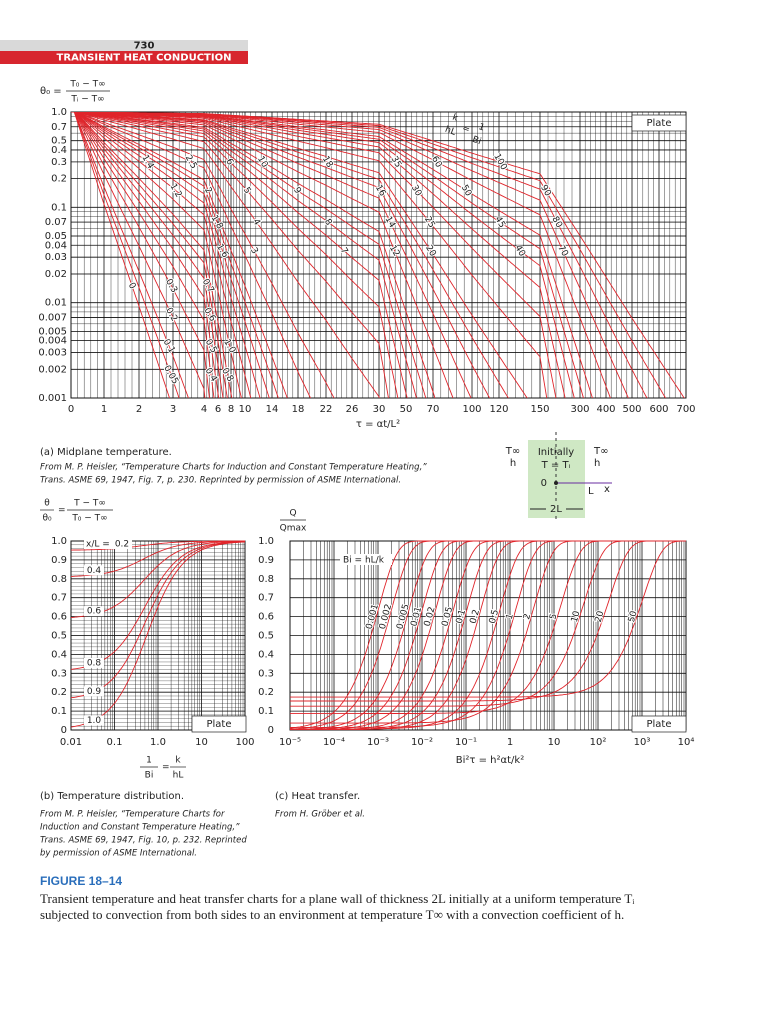 The height and width of the screenshot is (1024, 768). I want to click on x-tick-label: 10⁻¹, so click(466, 742).